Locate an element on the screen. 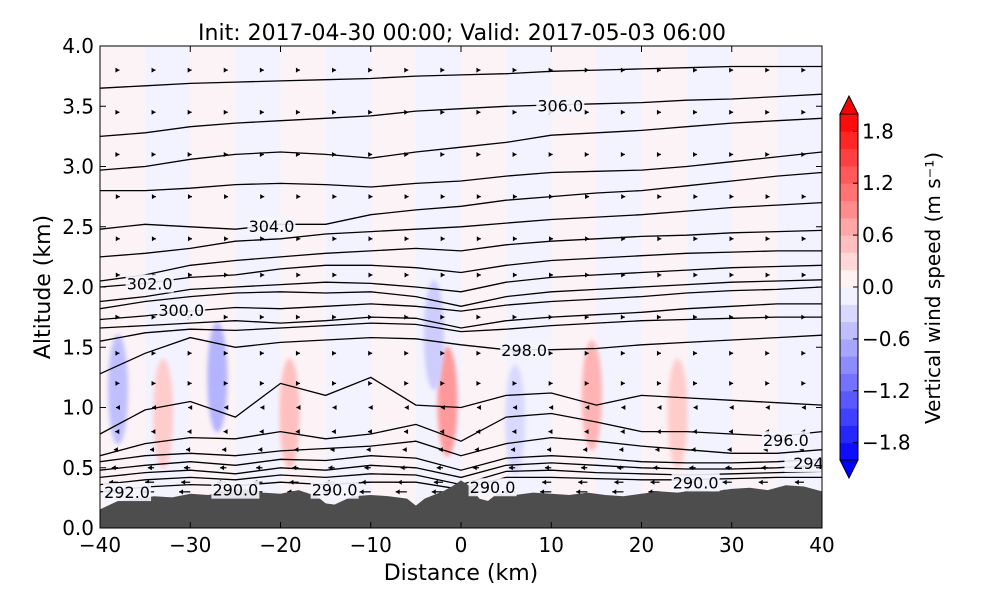  y-tick-label: 2.0 is located at coordinates (78, 287).